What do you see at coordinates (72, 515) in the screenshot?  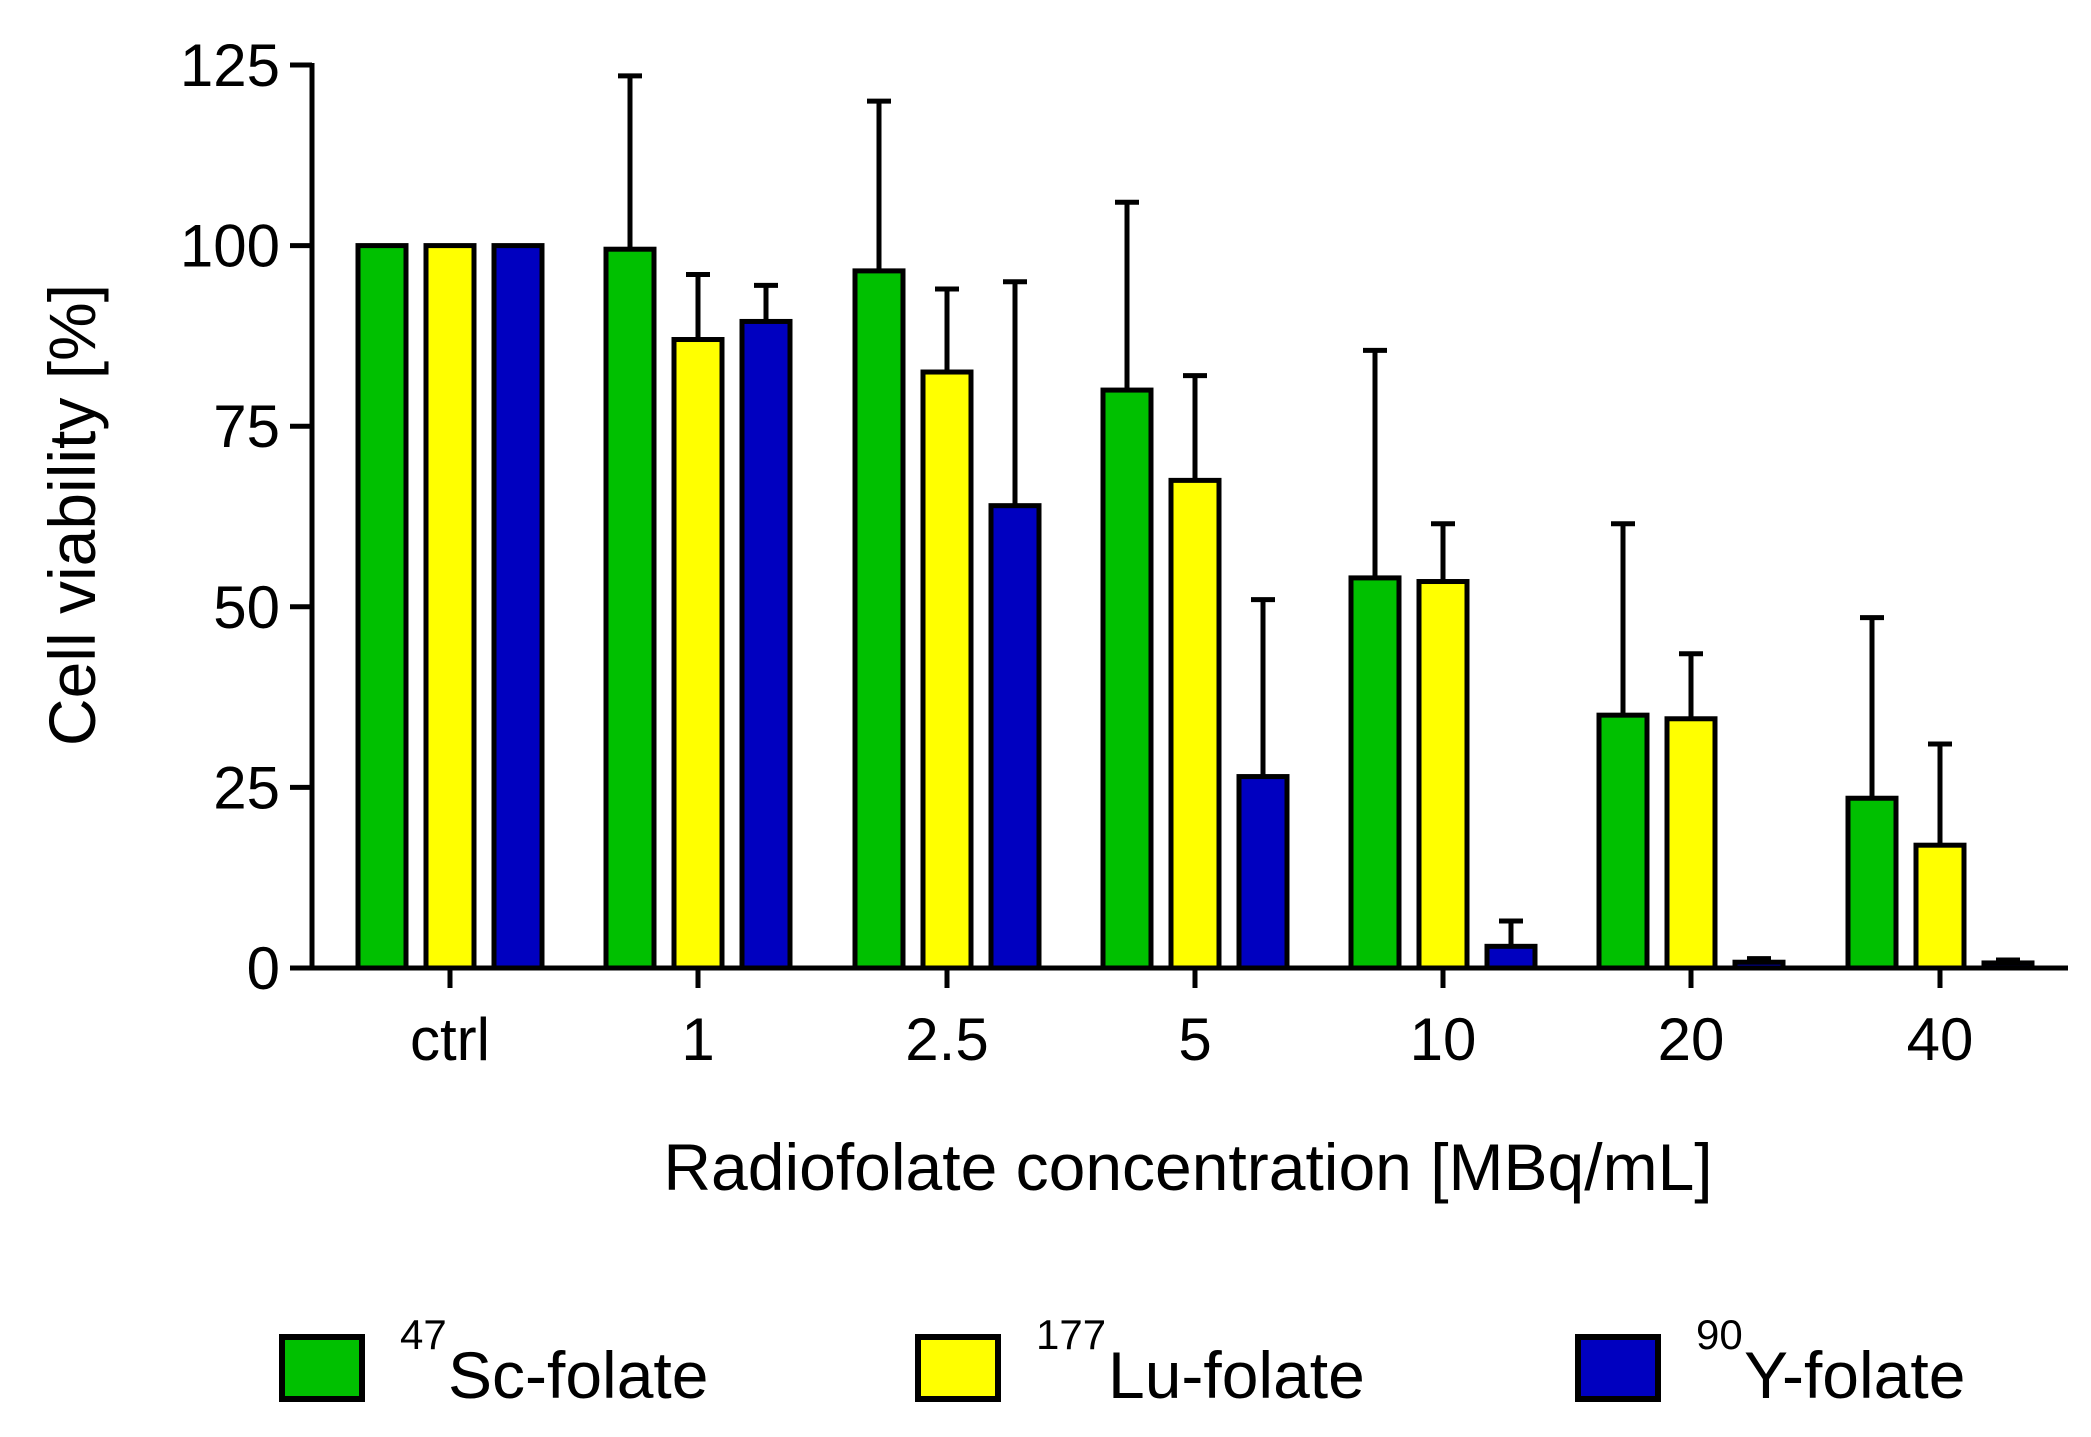 I see `y-axis-title: Cell viability [%]` at bounding box center [72, 515].